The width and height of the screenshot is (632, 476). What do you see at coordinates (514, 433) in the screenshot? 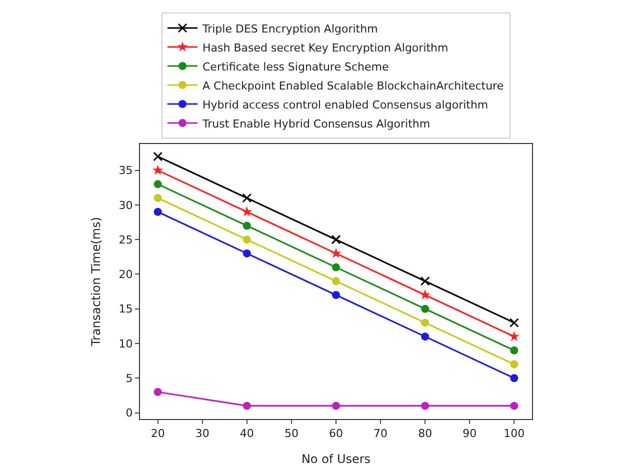
I see `x-tick-label: 100` at bounding box center [514, 433].